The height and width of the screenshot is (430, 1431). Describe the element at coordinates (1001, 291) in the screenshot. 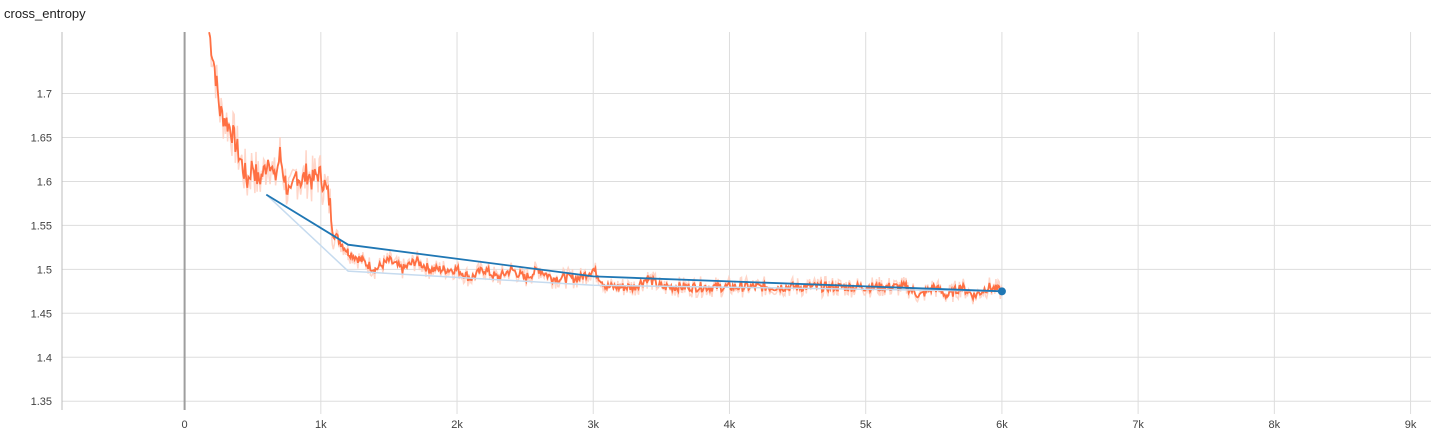

I see `series-blue-point` at that location.